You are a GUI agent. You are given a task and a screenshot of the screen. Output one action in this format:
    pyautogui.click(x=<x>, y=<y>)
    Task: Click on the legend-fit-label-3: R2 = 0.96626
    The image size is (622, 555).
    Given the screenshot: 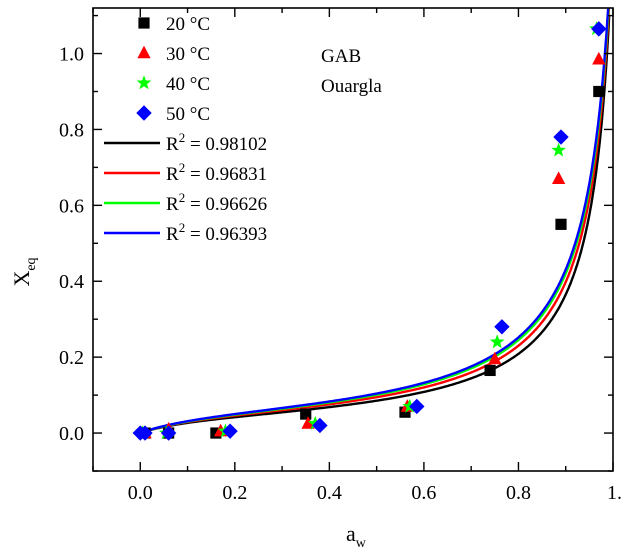 What is the action you would take?
    pyautogui.click(x=216, y=202)
    